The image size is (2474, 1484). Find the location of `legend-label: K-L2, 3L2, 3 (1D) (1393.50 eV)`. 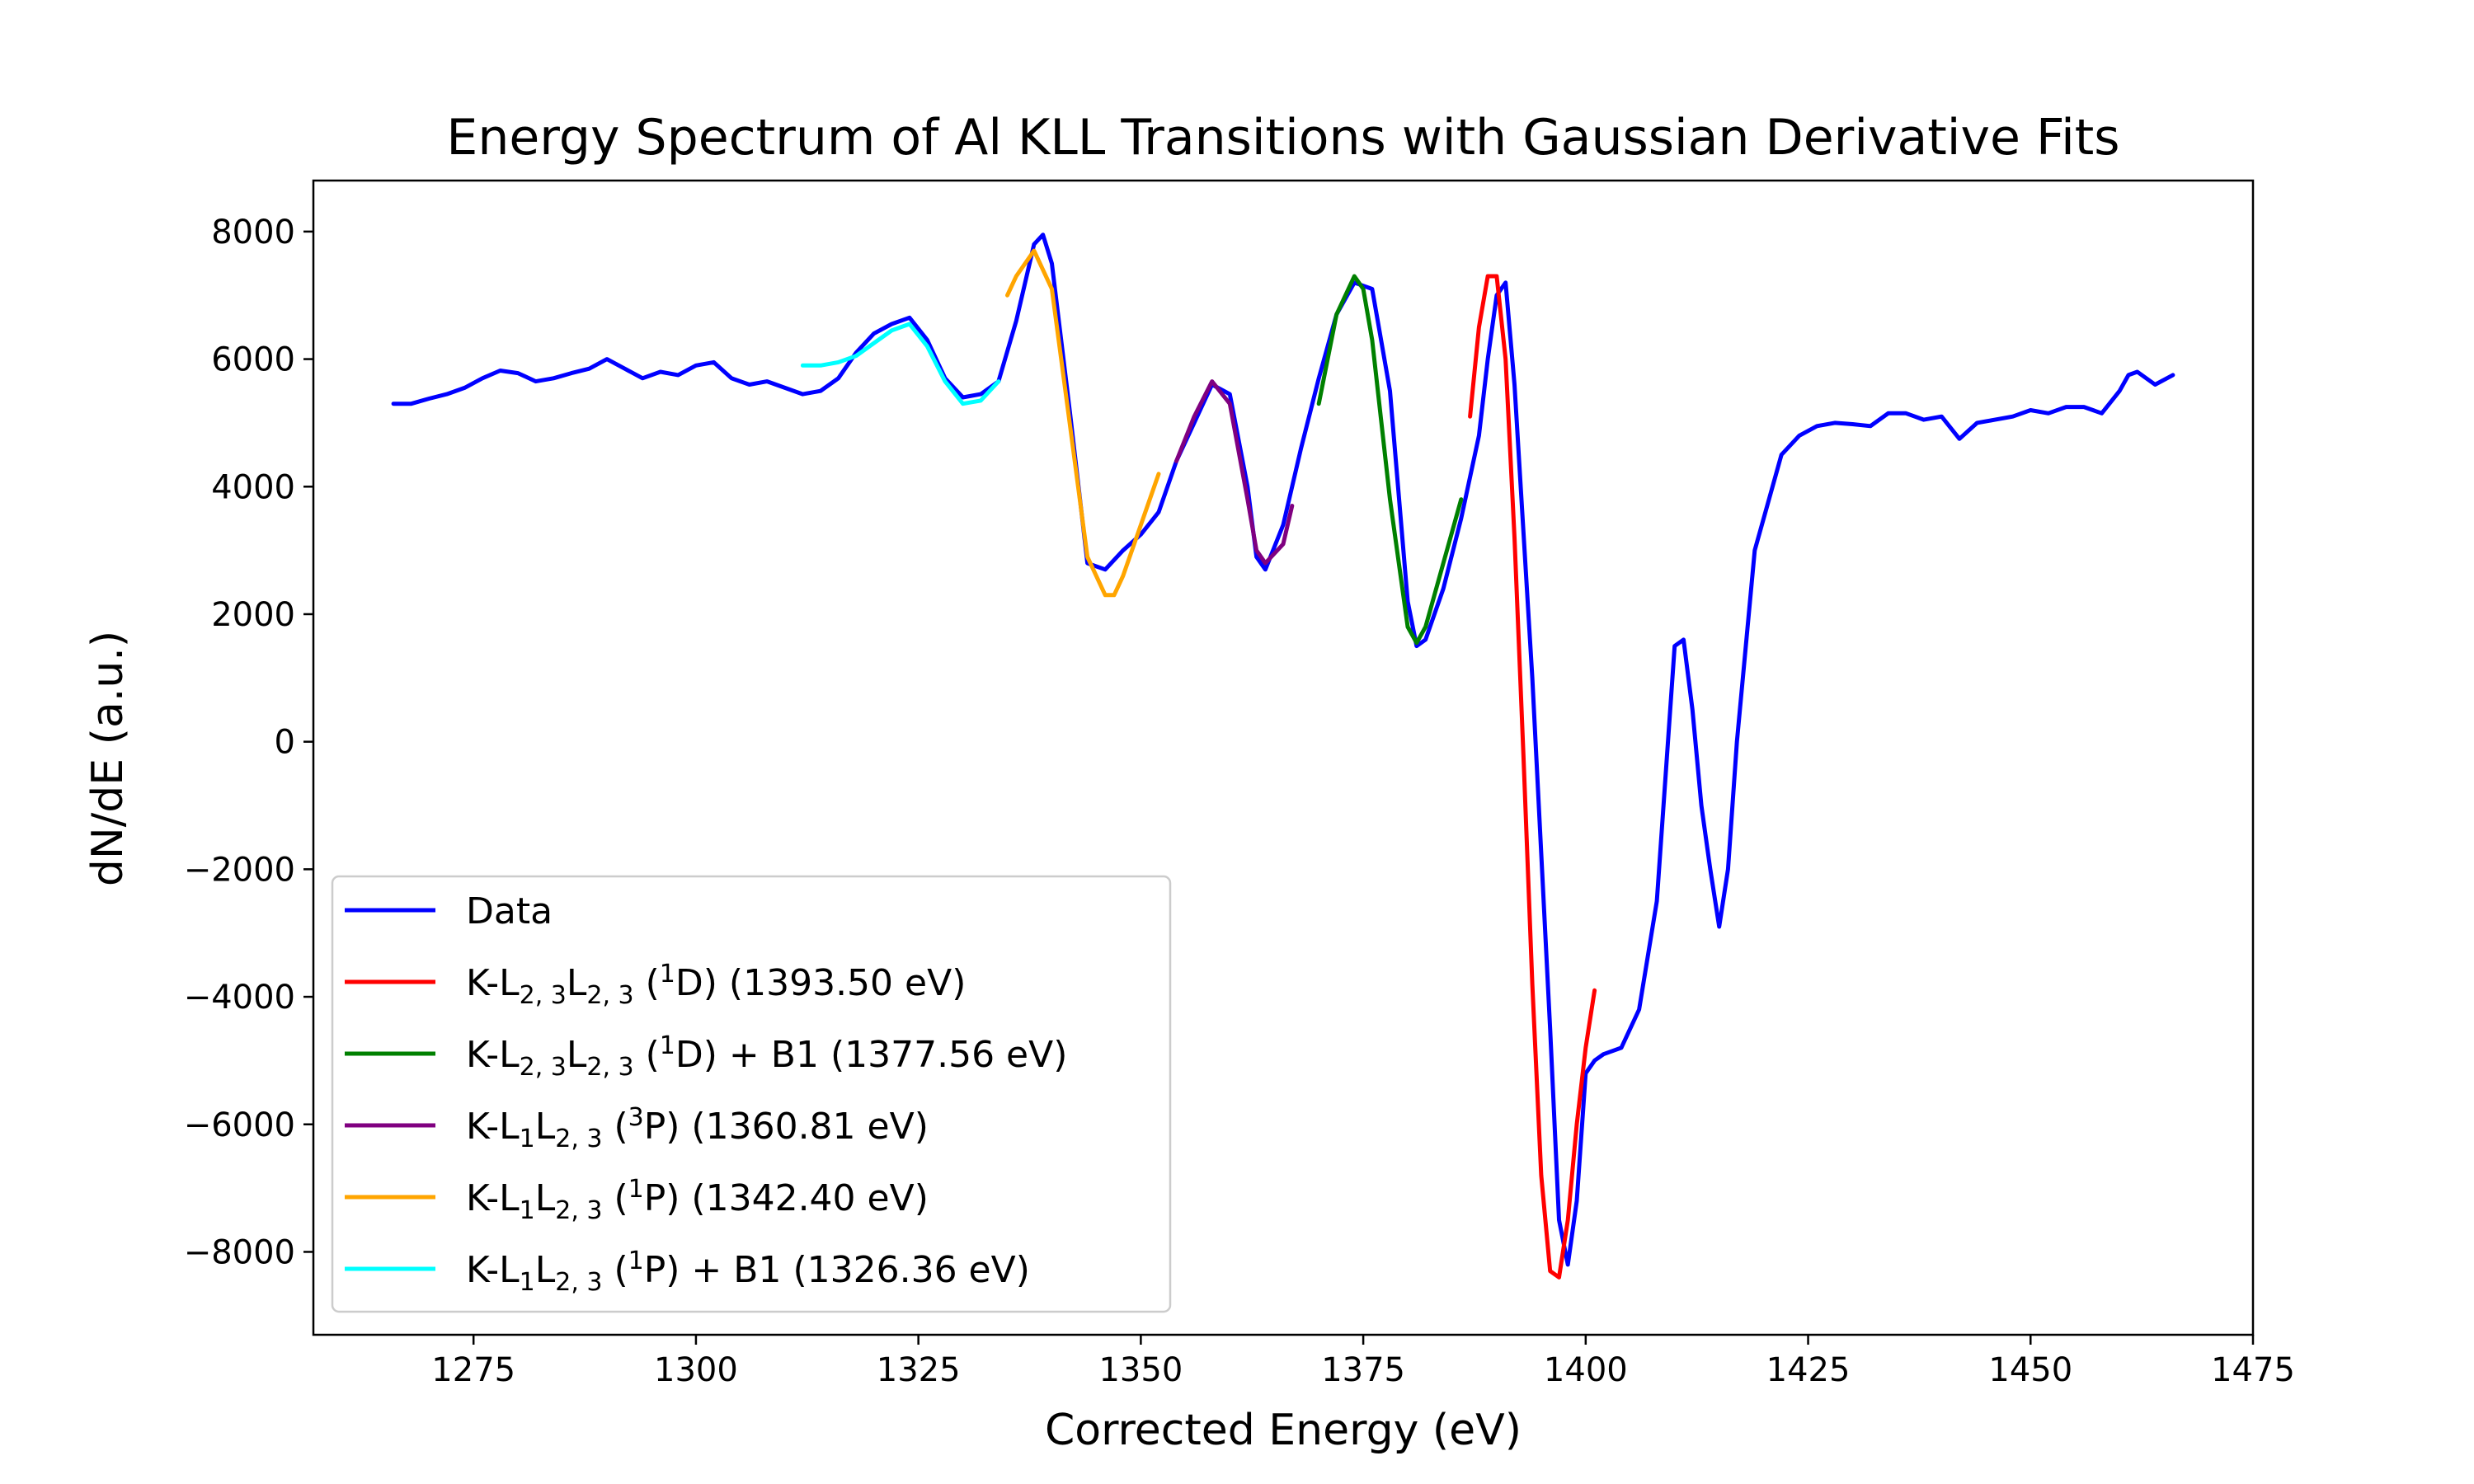

legend-label: K-L2, 3L2, 3 (1D) (1393.50 eV) is located at coordinates (716, 985).